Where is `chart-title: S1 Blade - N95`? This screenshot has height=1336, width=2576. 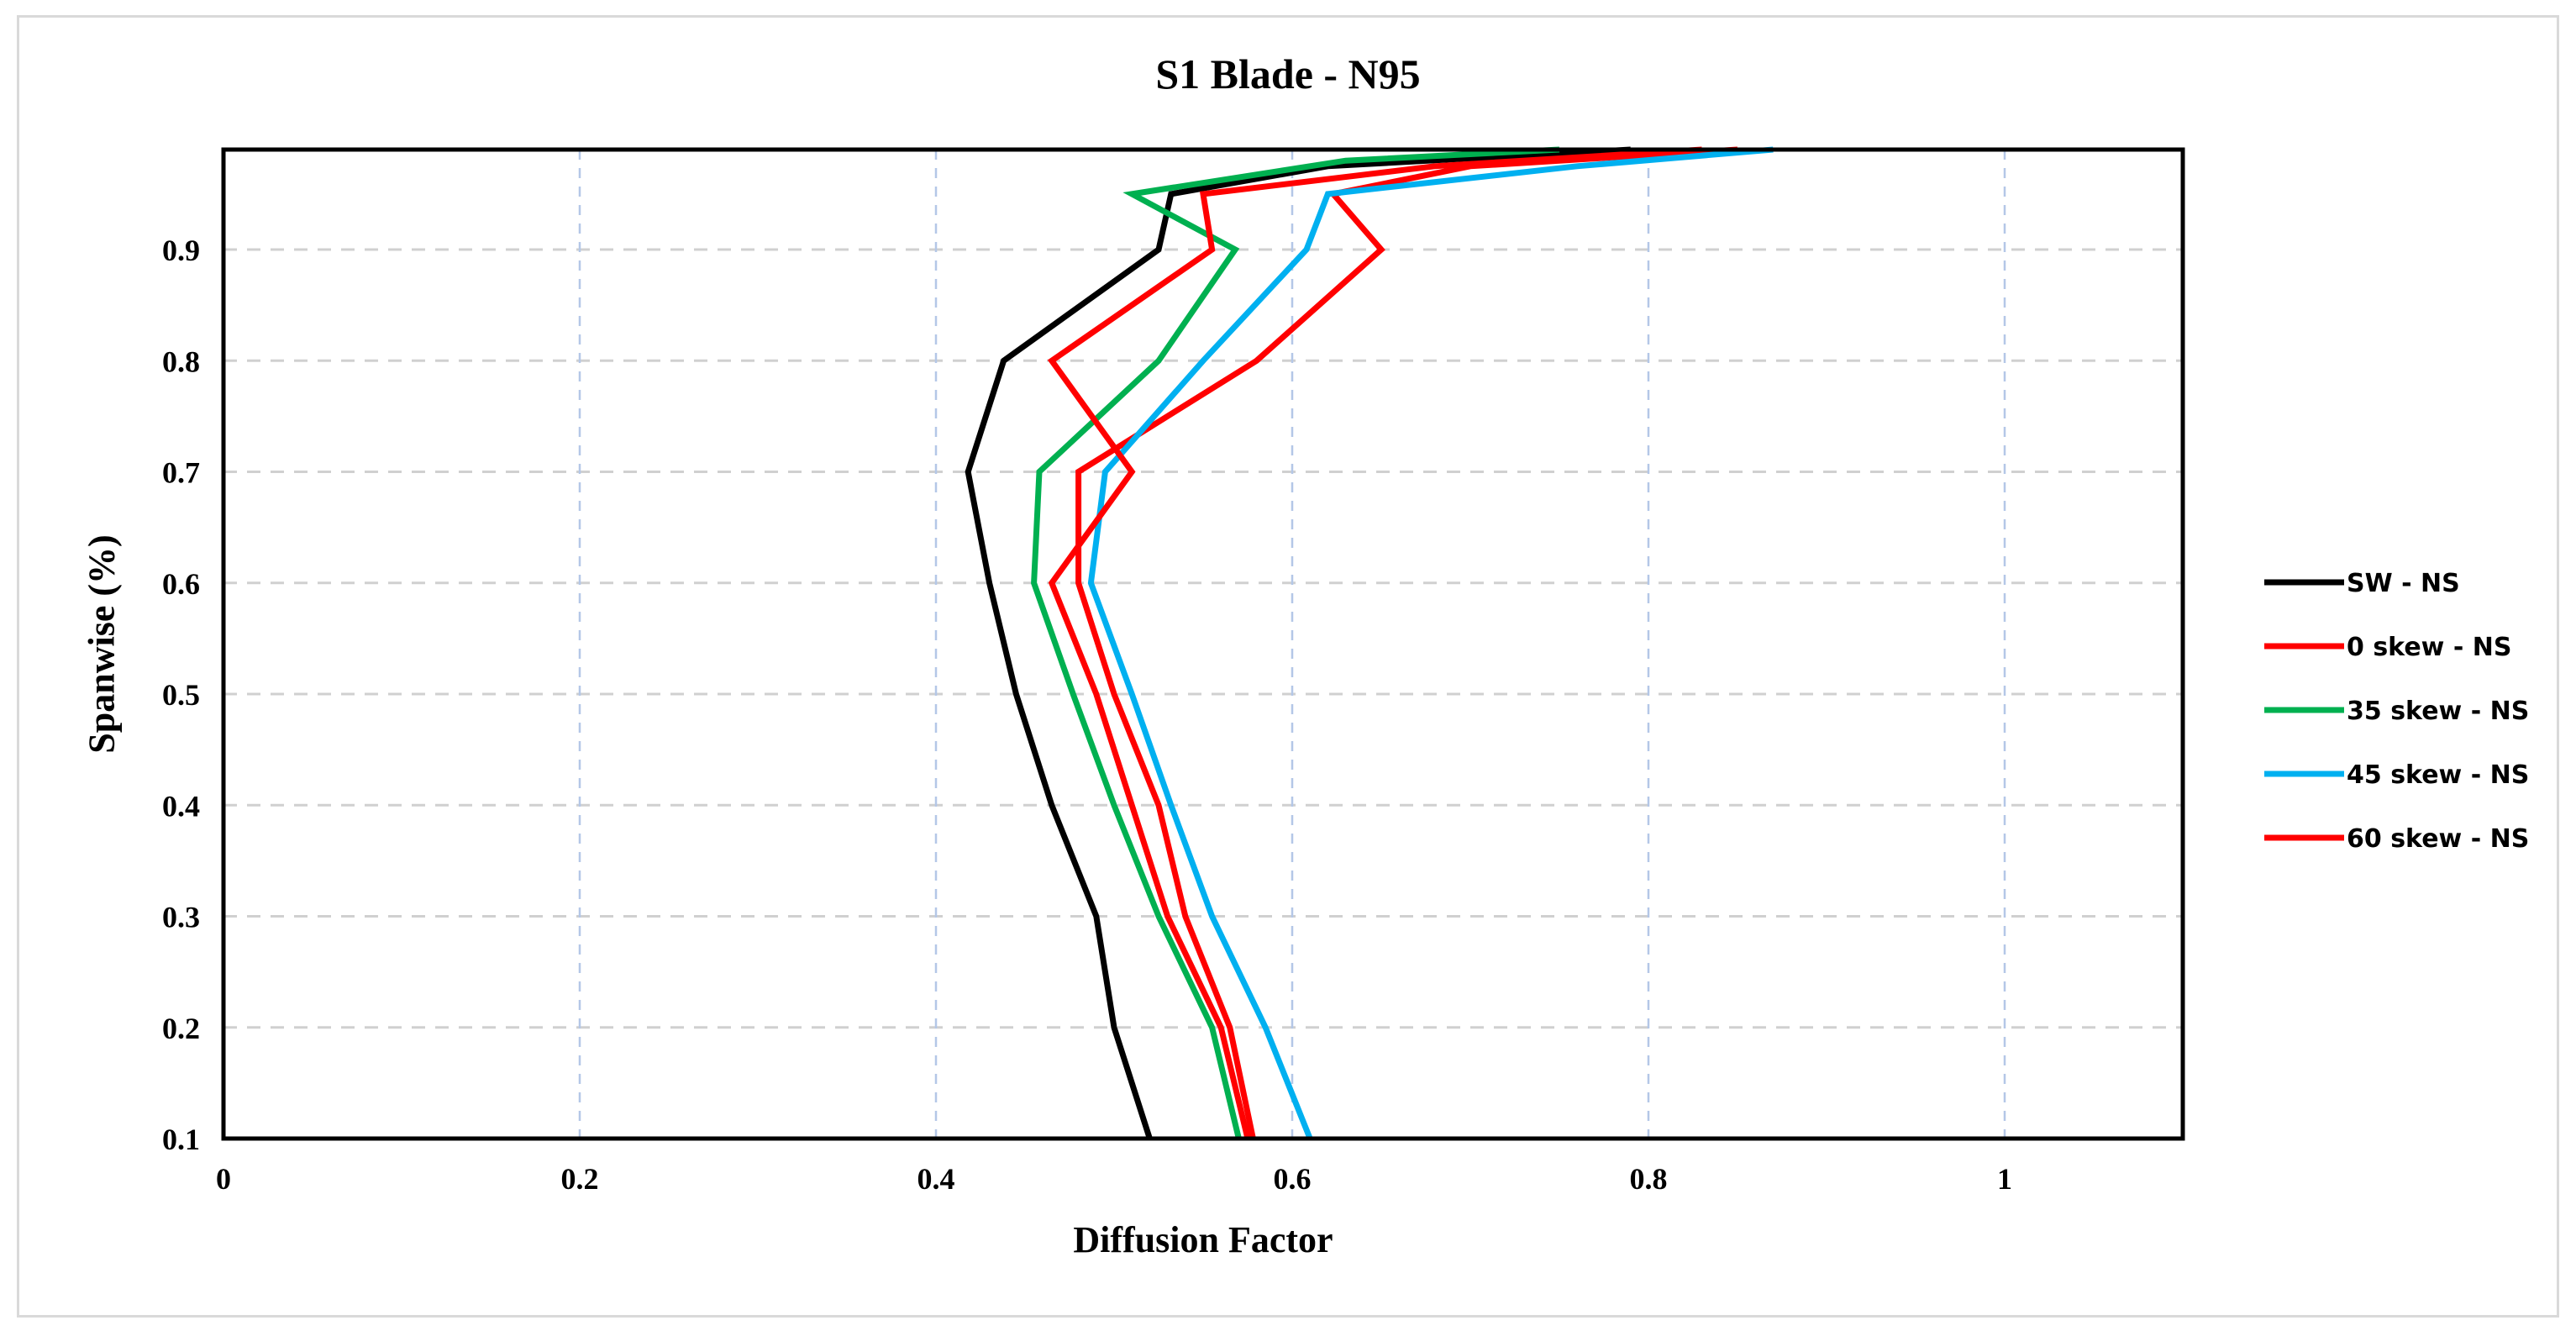 chart-title: S1 Blade - N95 is located at coordinates (1287, 73).